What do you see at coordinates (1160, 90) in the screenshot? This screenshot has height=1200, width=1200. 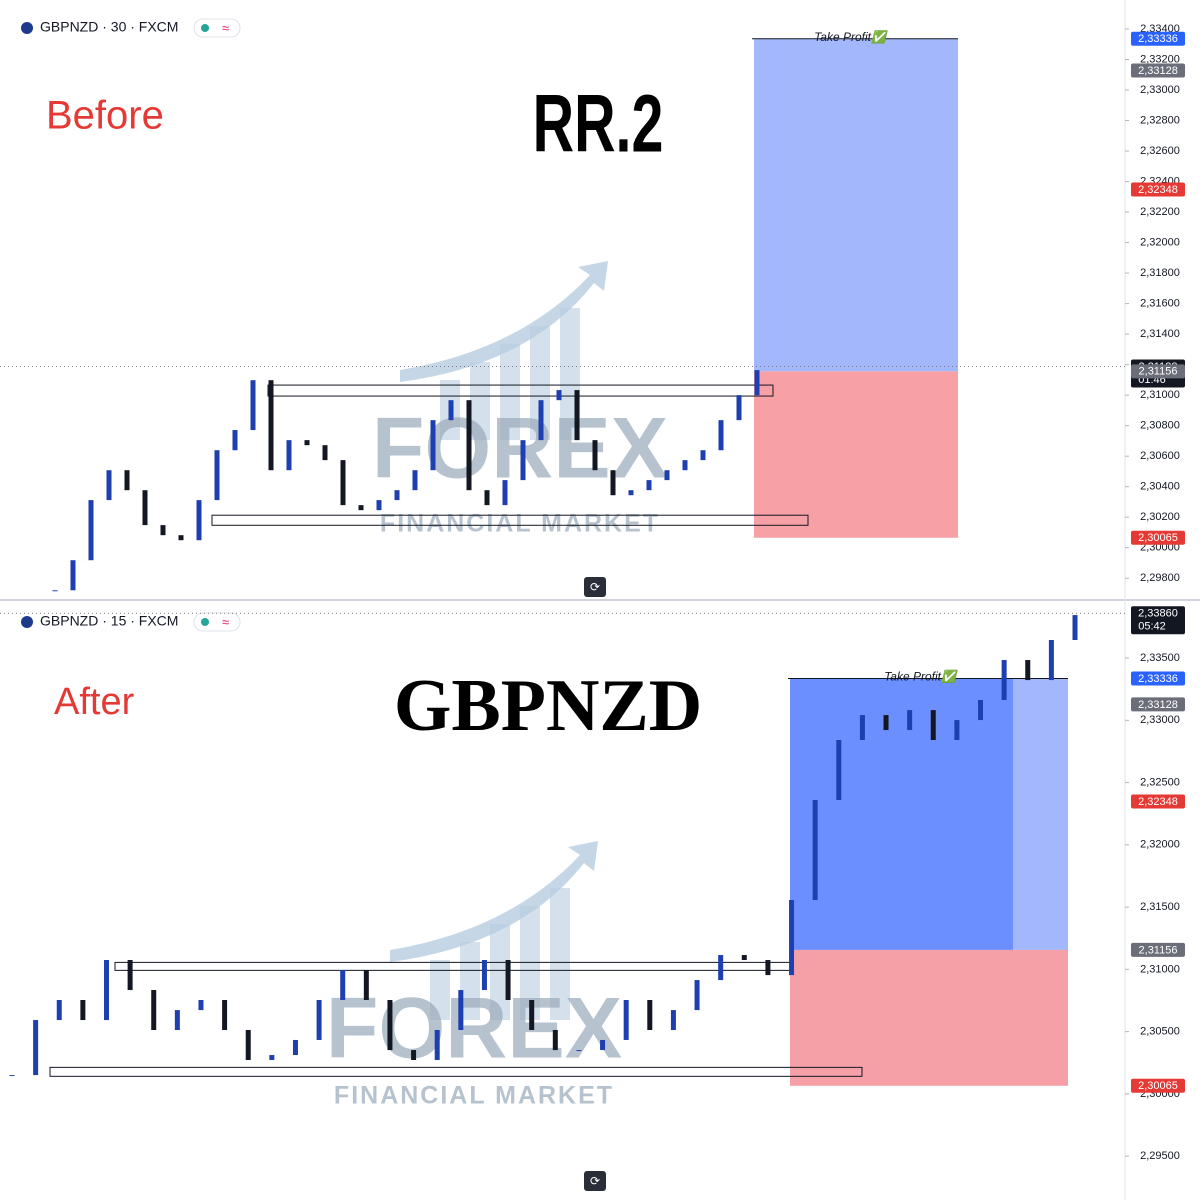 I see `y-tick-label: 2,33000` at bounding box center [1160, 90].